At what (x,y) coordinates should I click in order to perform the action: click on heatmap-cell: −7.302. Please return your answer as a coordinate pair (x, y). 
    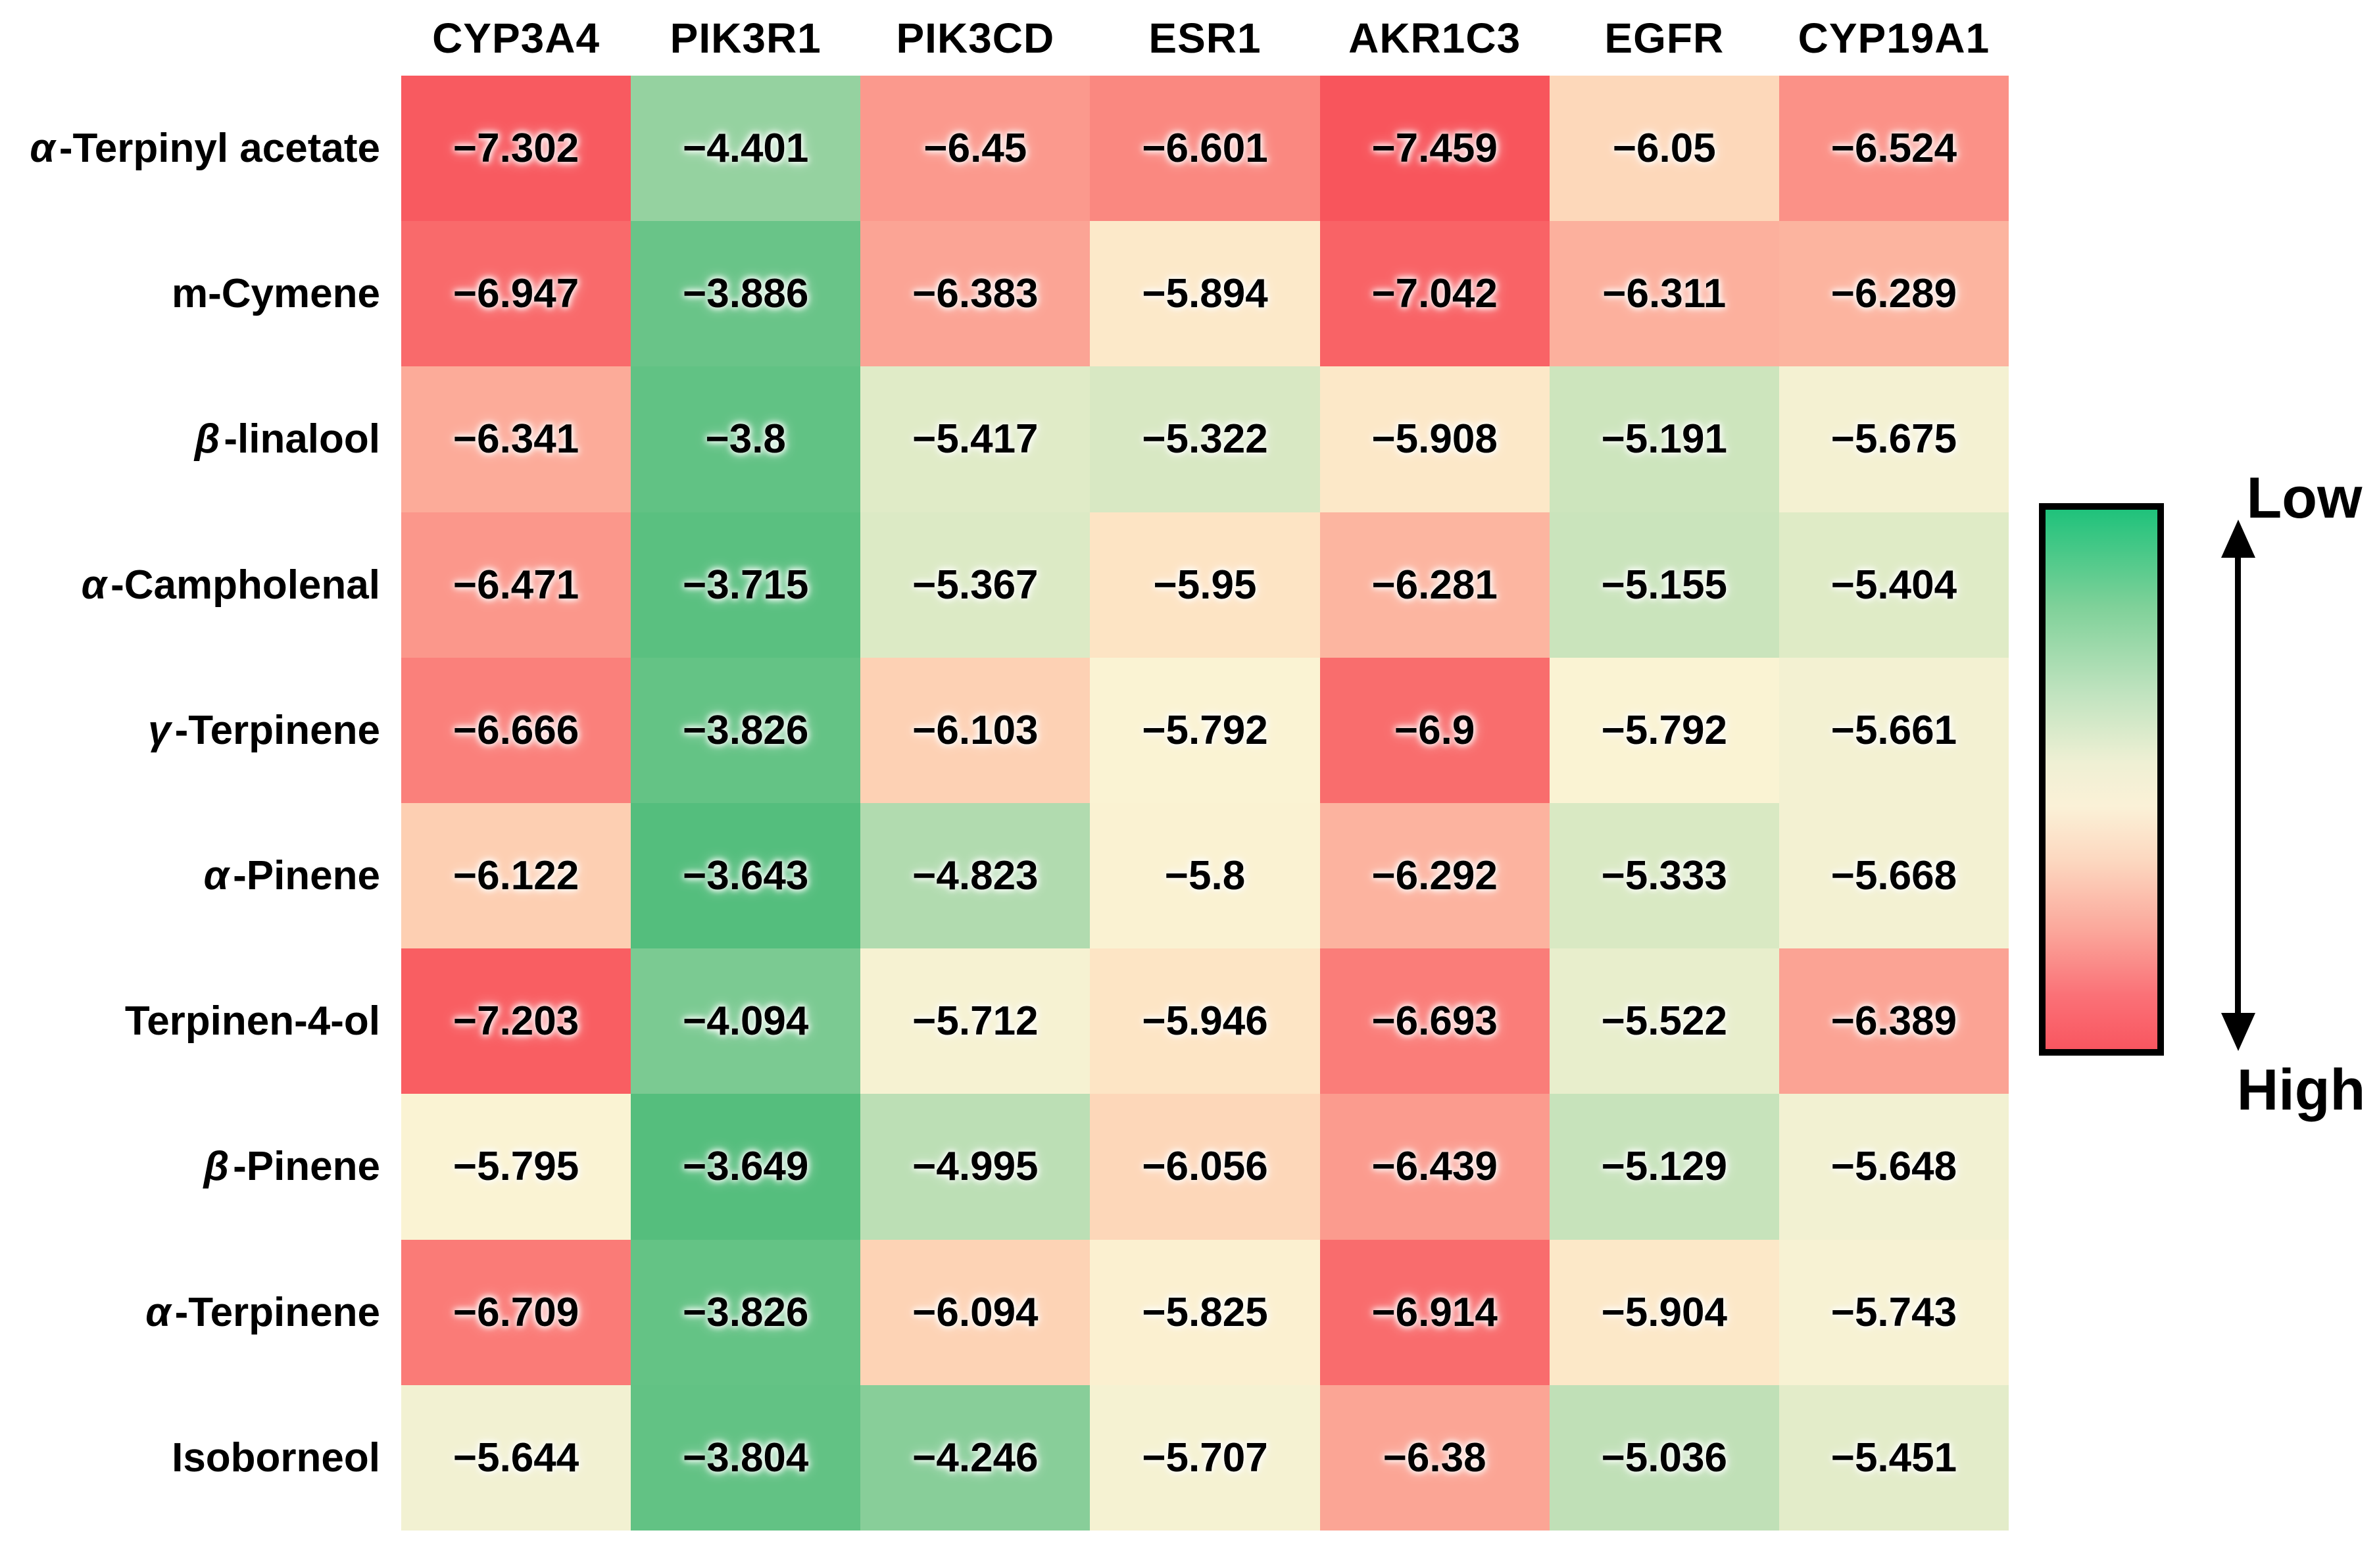
    Looking at the image, I should click on (516, 149).